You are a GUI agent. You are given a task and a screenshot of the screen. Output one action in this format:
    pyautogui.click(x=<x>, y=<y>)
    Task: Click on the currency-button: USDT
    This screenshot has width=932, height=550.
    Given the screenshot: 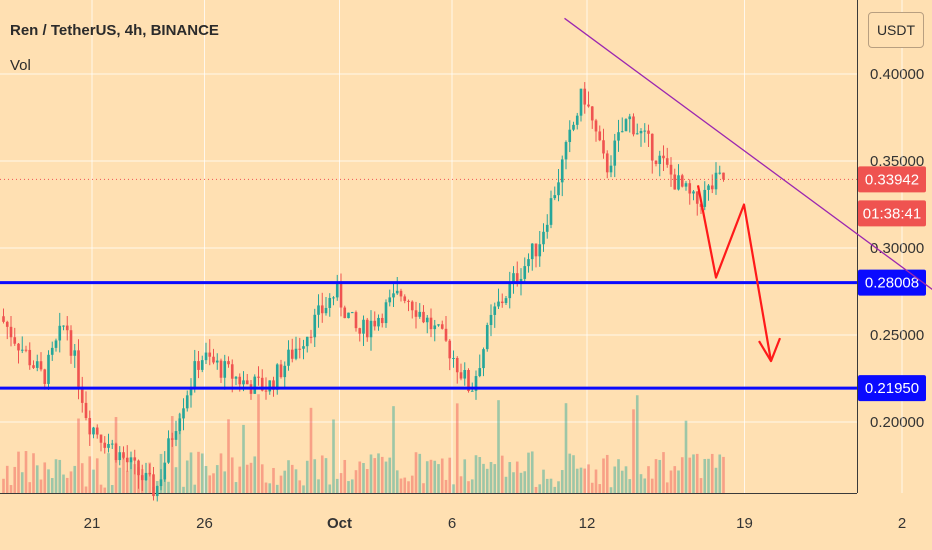 What is the action you would take?
    pyautogui.click(x=896, y=30)
    